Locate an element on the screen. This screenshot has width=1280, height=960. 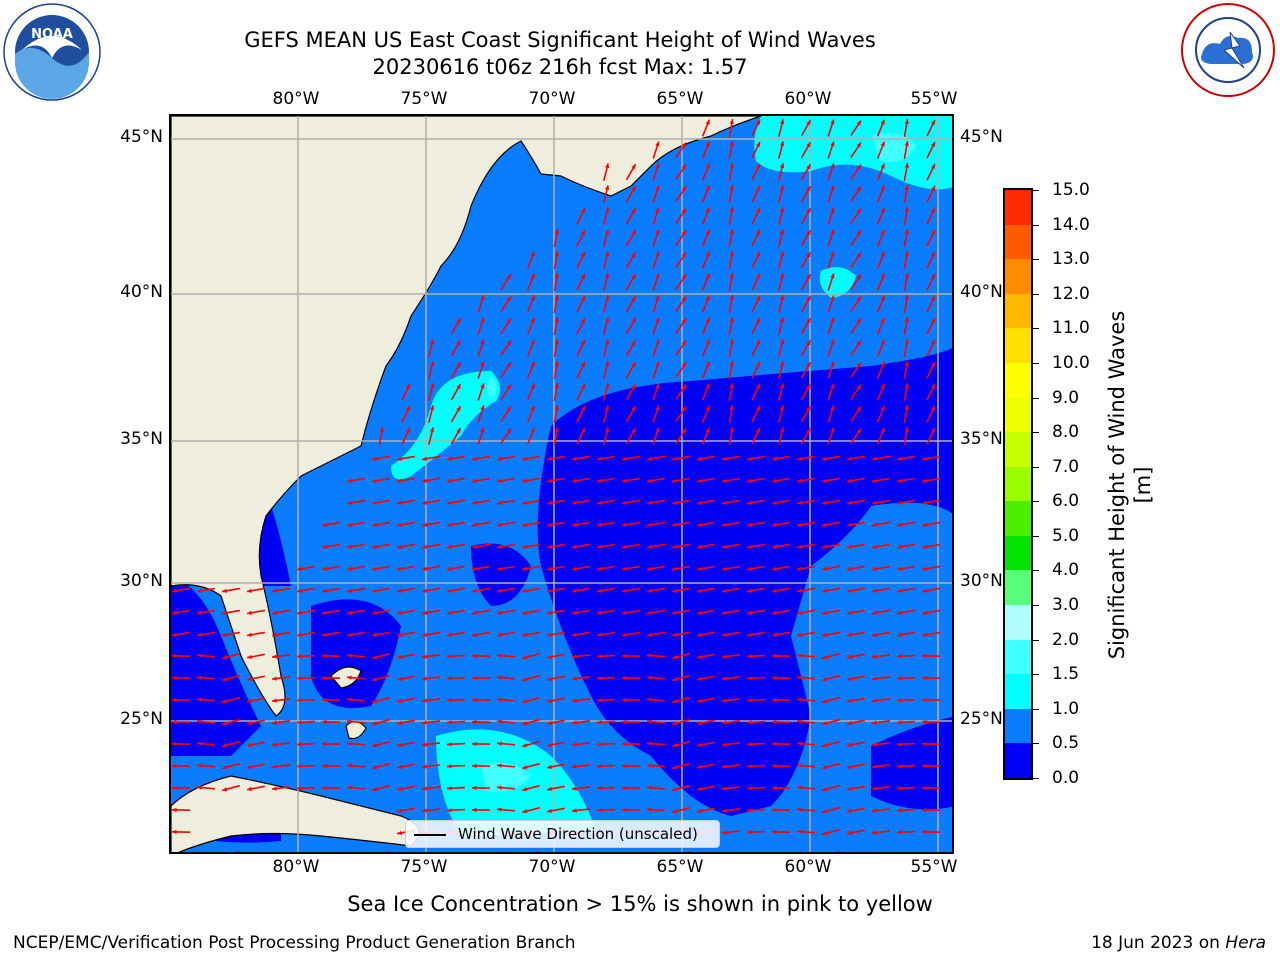
colorbar-tick-label: 0.5 is located at coordinates (1066, 743).